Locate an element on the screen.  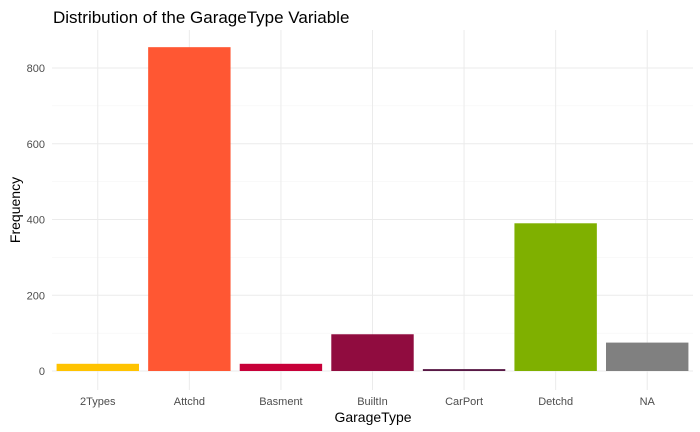
bar-builtin is located at coordinates (372, 352).